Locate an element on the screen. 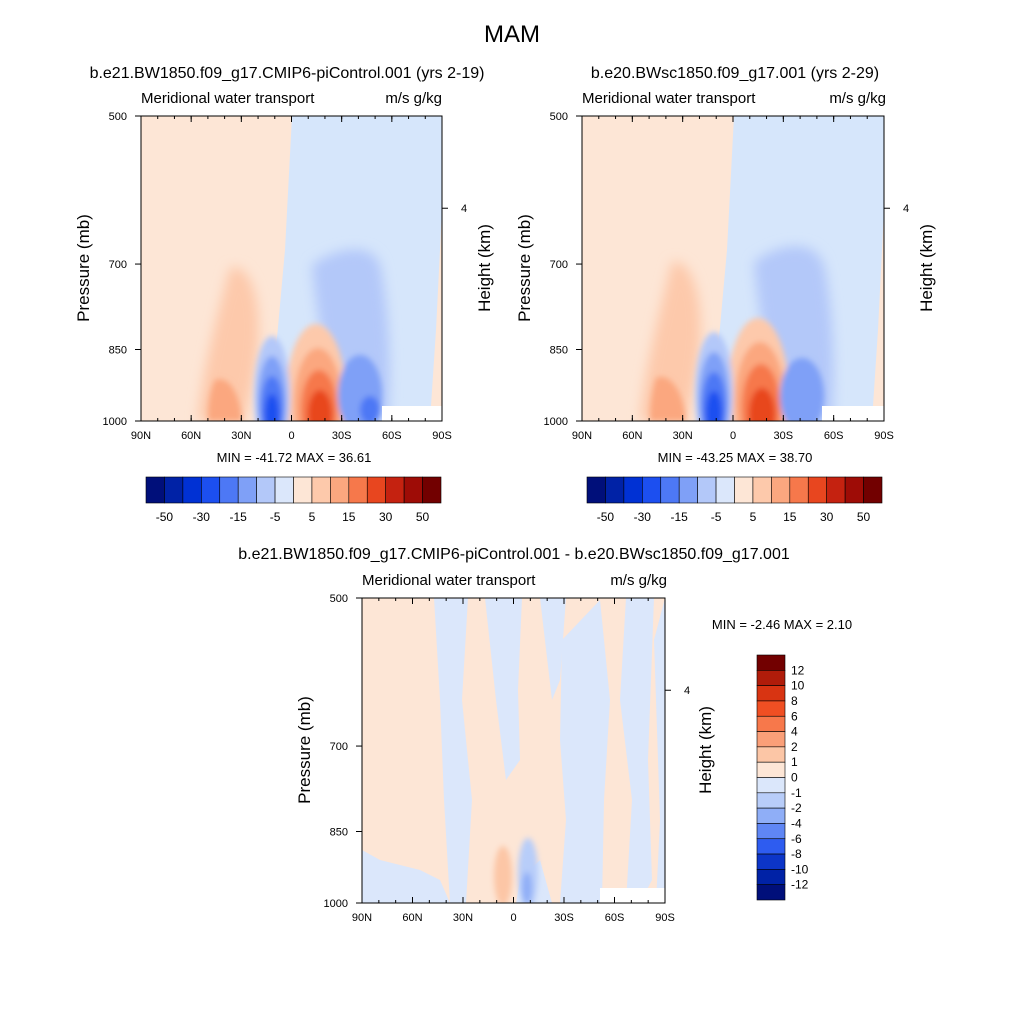  colorbar-label: -8 is located at coordinates (796, 854).